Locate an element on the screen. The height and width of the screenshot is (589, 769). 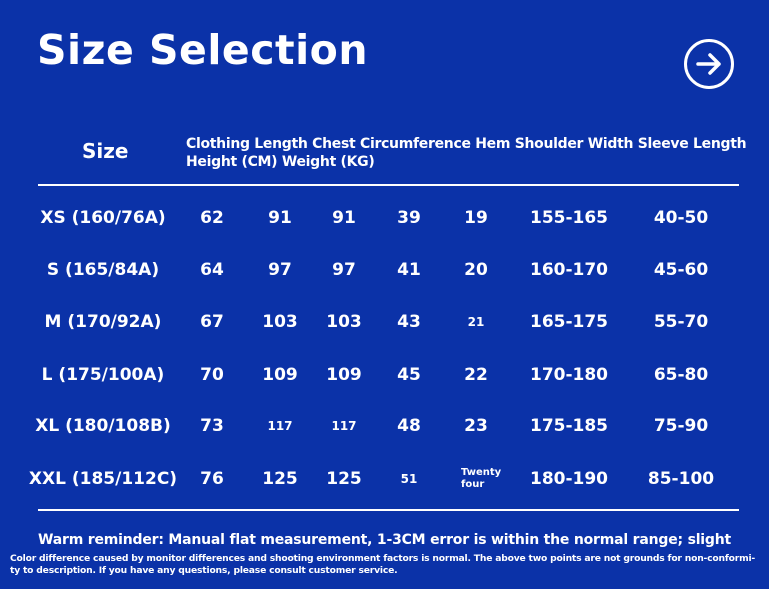
table-cell: 55-70 is located at coordinates (681, 322).